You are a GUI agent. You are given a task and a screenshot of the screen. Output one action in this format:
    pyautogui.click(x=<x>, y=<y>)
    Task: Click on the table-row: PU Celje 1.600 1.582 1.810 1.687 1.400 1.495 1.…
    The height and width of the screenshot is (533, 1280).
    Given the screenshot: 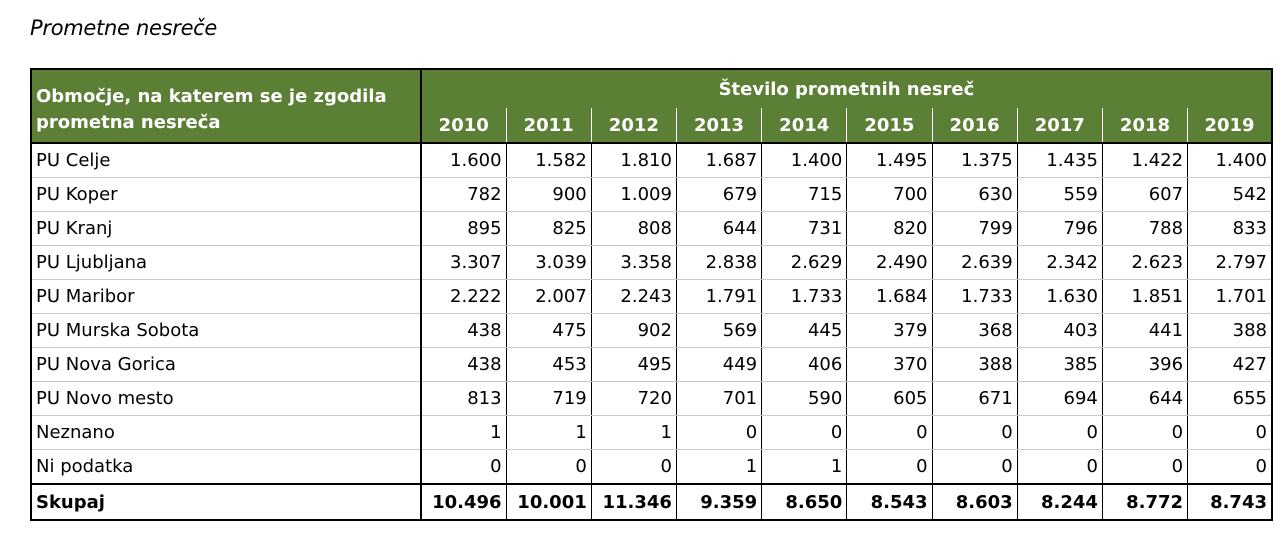 What is the action you would take?
    pyautogui.click(x=652, y=160)
    